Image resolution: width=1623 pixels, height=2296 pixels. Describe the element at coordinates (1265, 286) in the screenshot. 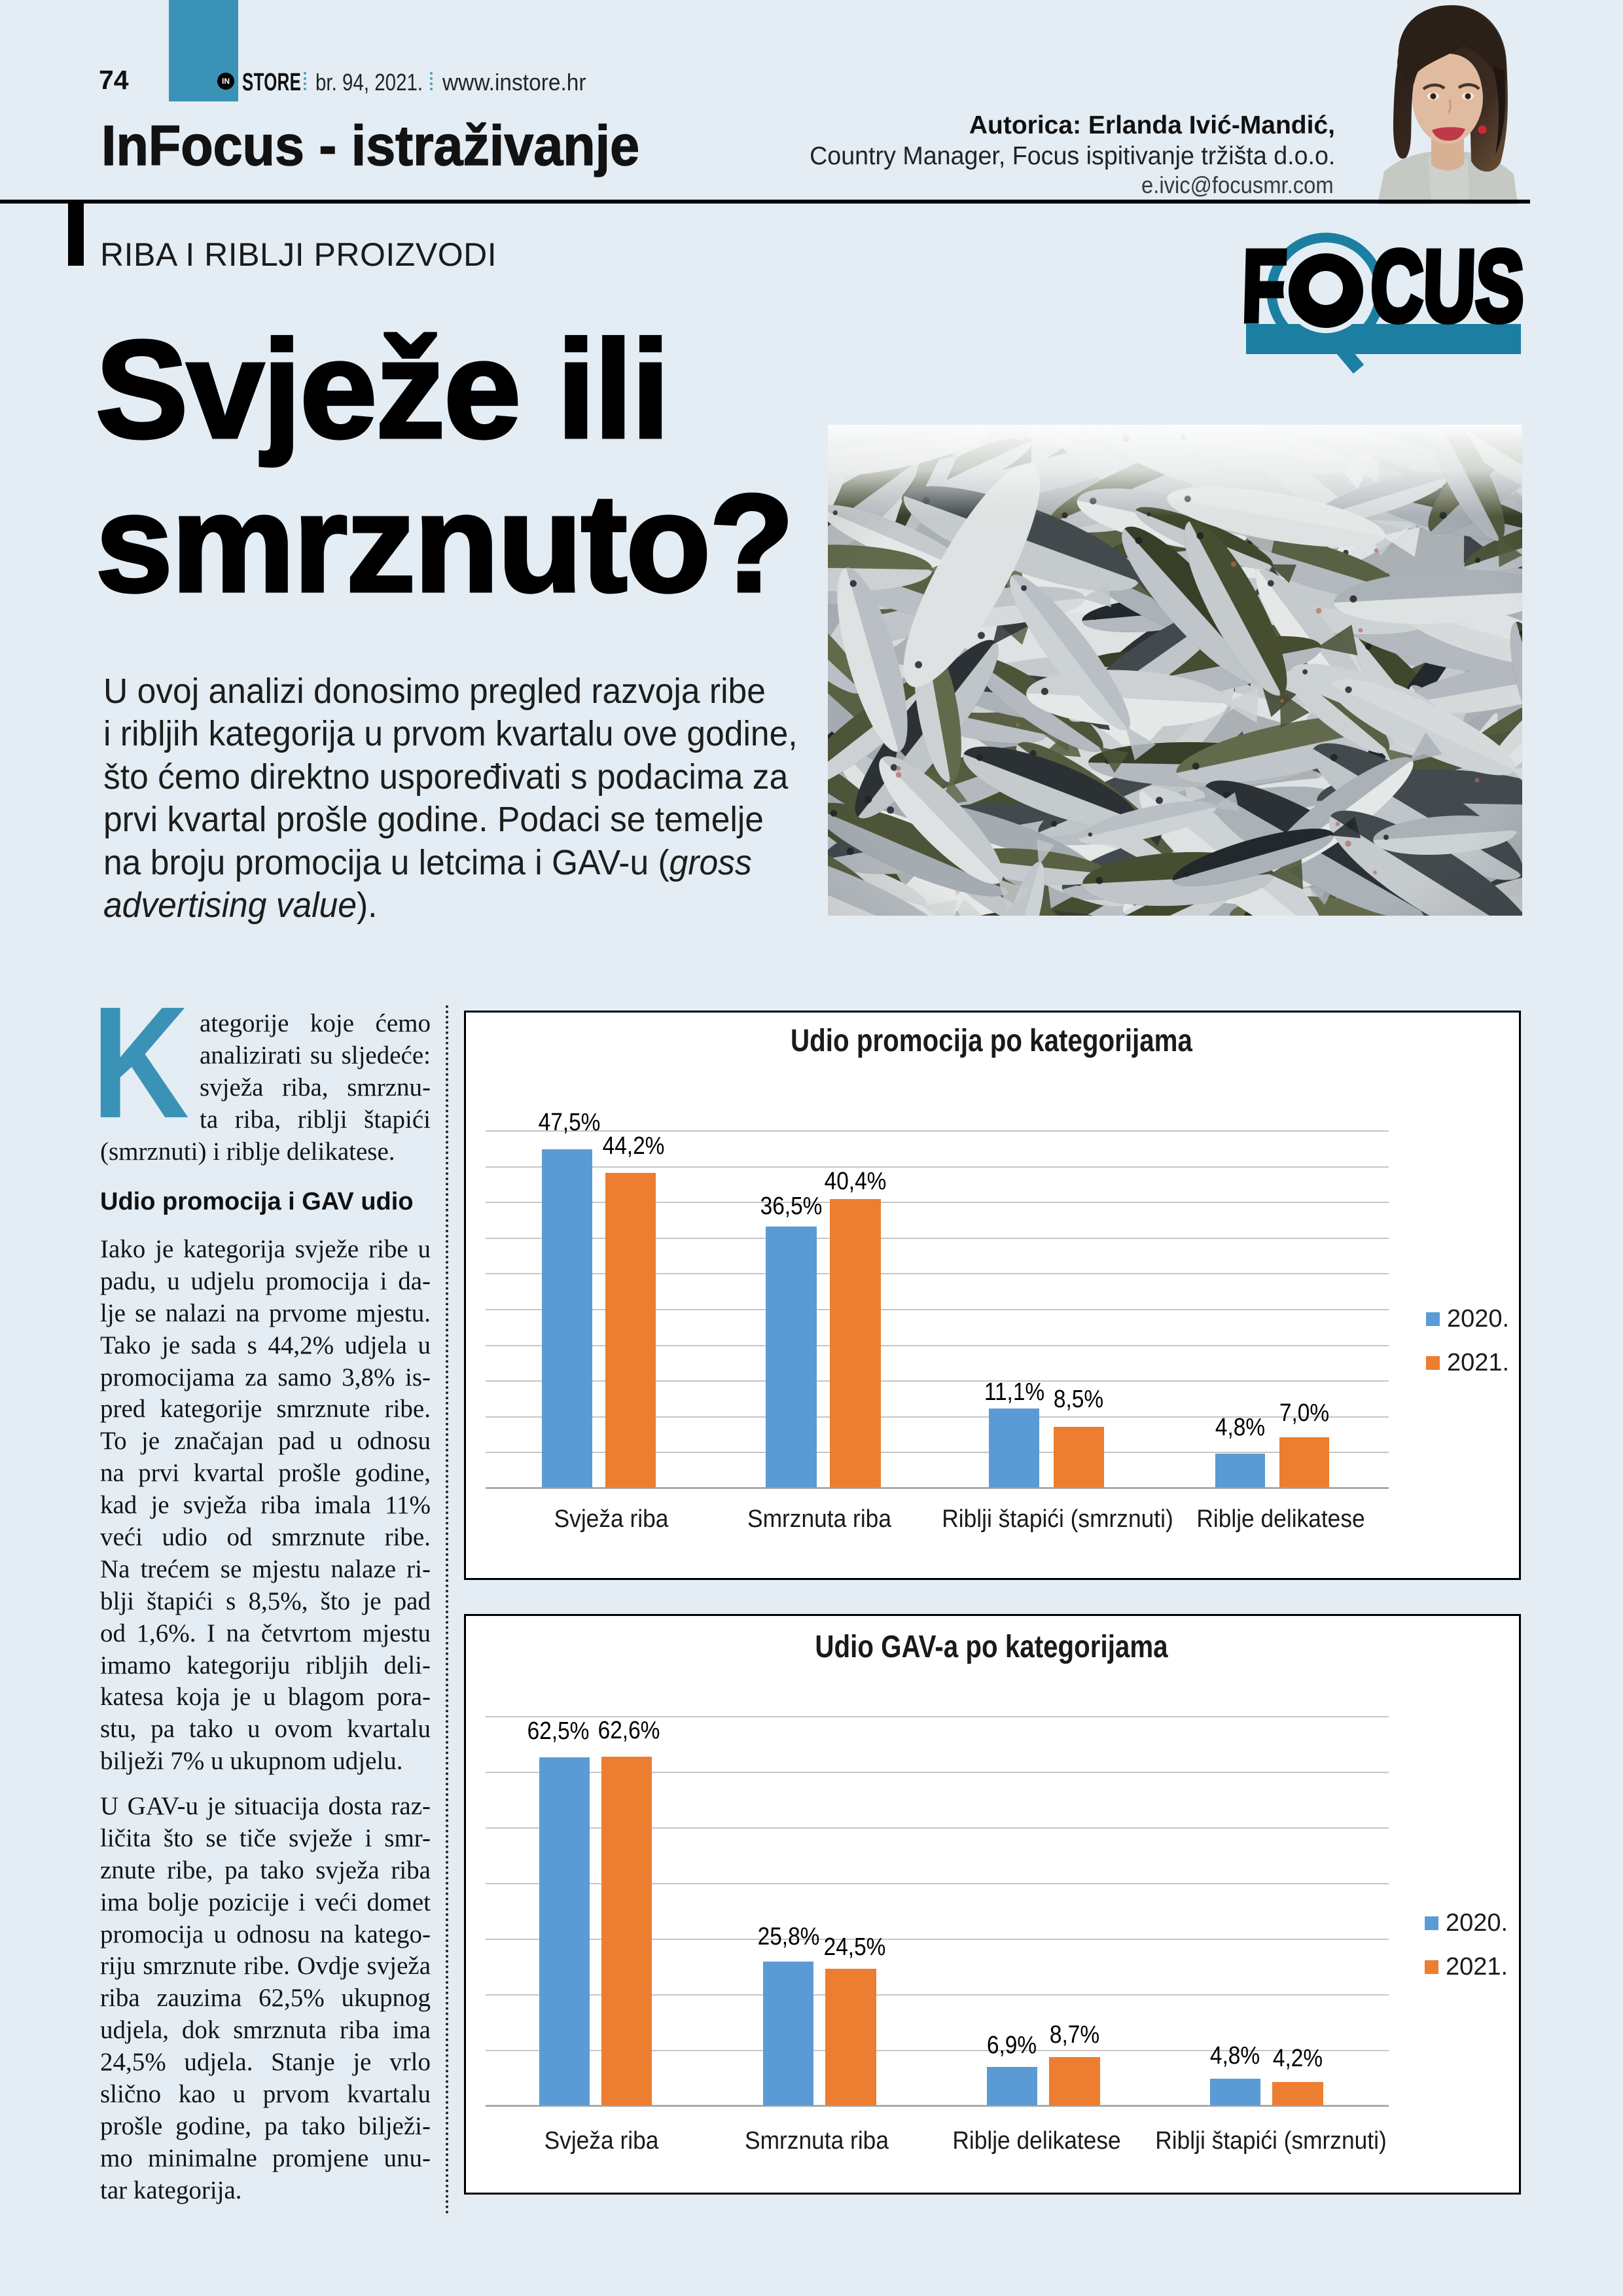

I see `svg-text: F` at that location.